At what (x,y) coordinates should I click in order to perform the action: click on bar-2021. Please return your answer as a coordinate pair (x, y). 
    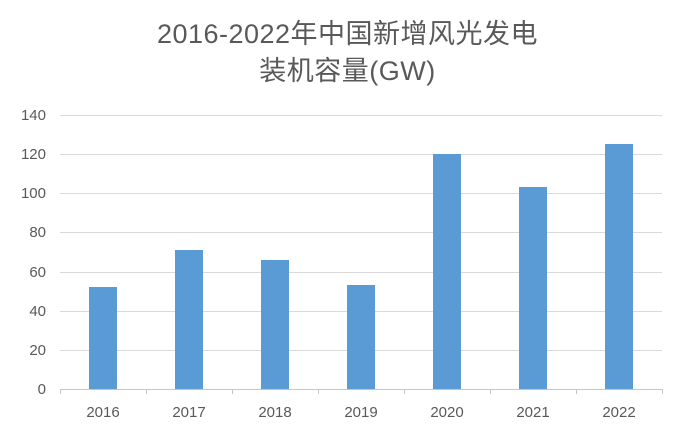
    Looking at the image, I should click on (533, 288).